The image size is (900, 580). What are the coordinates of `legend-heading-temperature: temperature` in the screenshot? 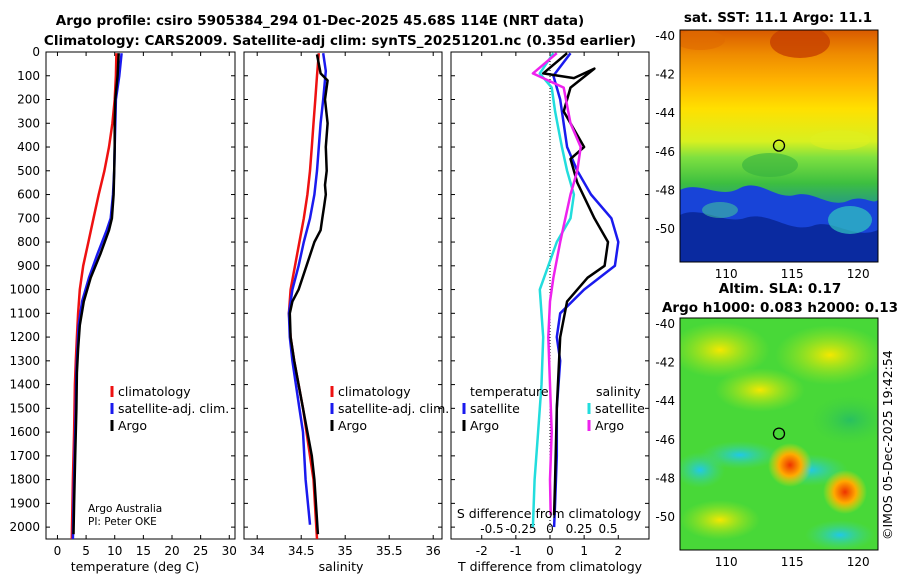 It's located at (509, 391).